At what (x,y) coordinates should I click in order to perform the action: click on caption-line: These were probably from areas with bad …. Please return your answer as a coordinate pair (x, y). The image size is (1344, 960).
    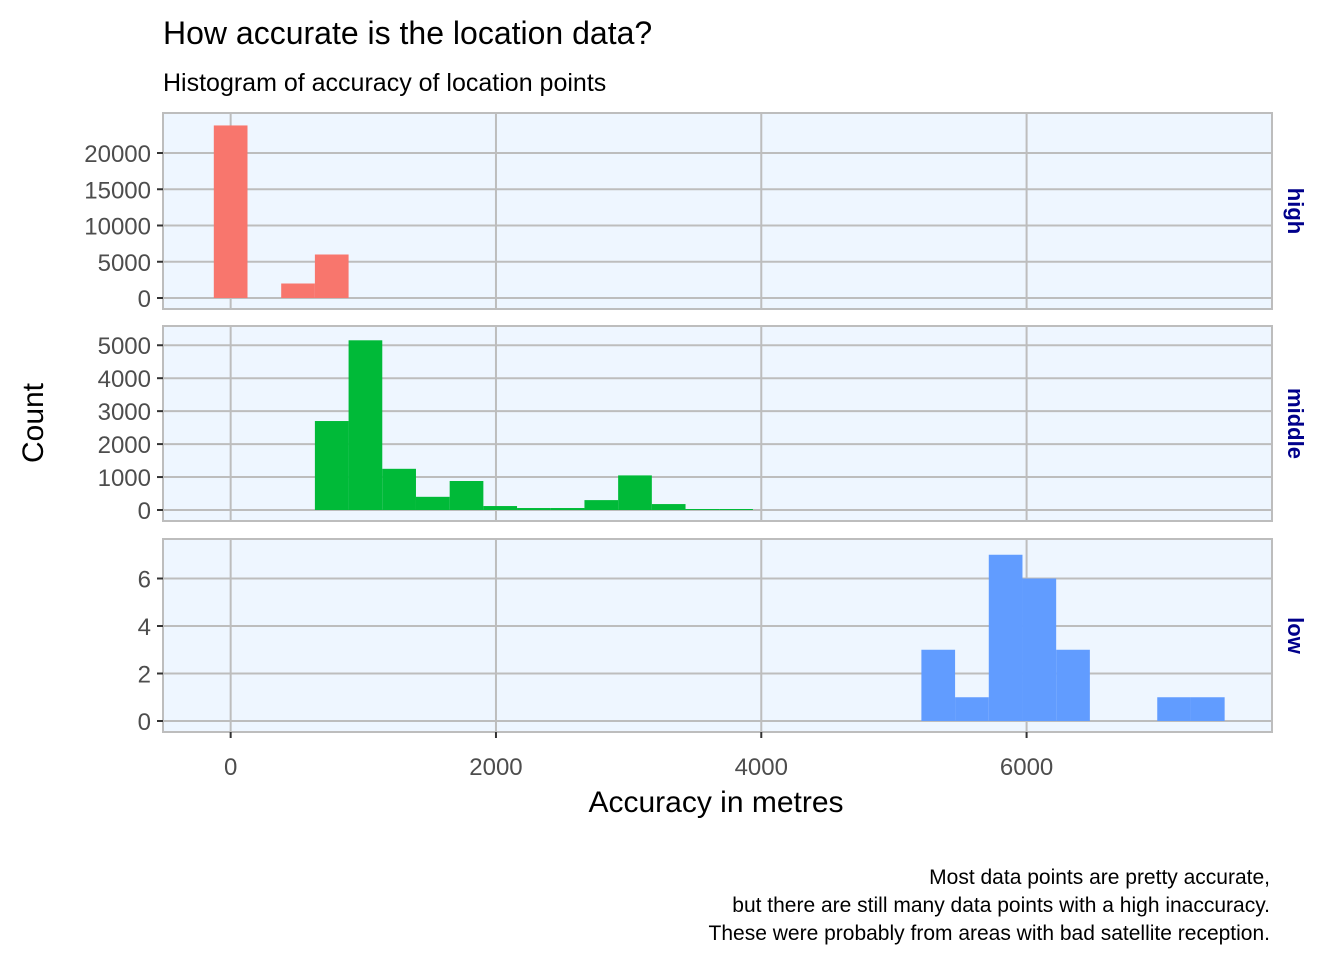
    Looking at the image, I should click on (989, 933).